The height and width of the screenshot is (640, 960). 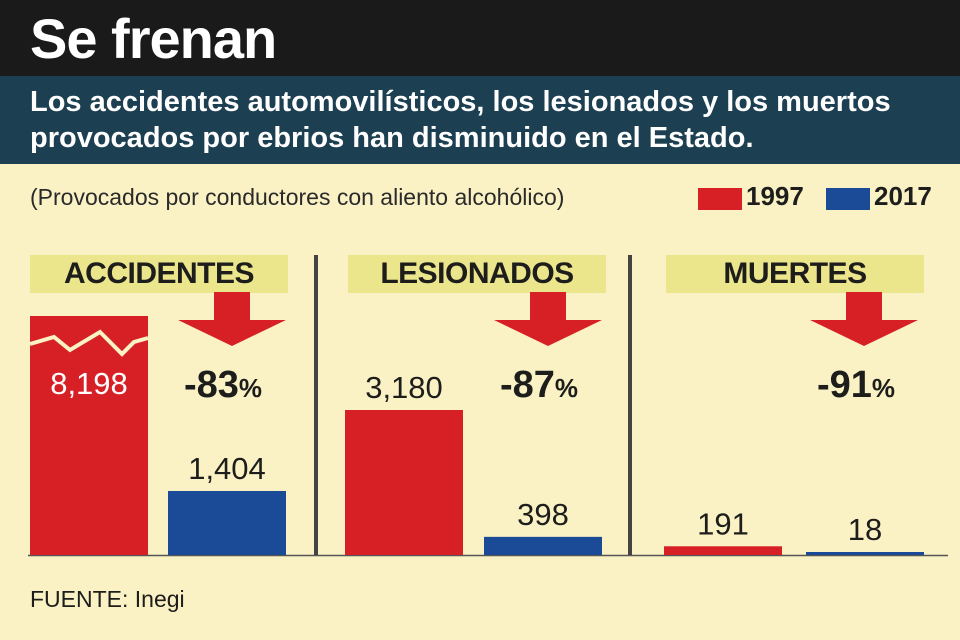 I want to click on value-label-accidentes-2017: 1,404, so click(x=227, y=468).